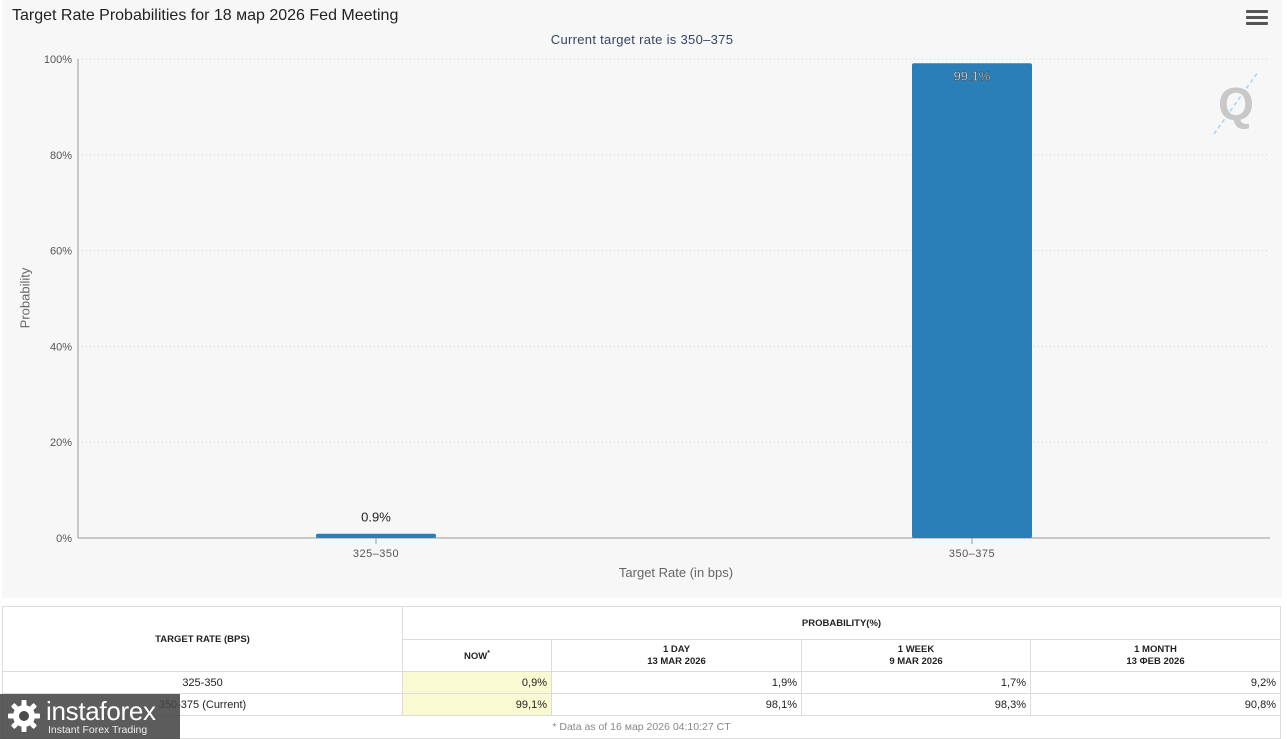 The height and width of the screenshot is (739, 1287). I want to click on x-tick-label: 325–350, so click(376, 554).